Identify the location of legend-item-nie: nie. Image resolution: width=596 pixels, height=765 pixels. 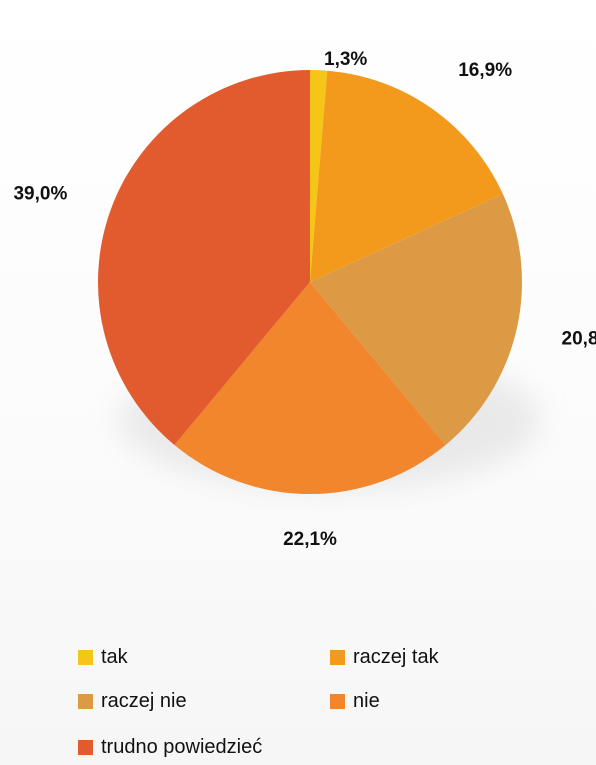
(355, 701).